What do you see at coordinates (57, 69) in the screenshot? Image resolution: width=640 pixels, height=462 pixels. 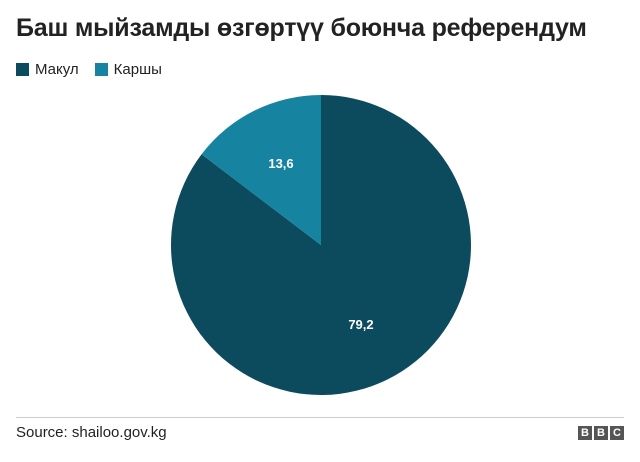 I see `legend-label-makul: Макул` at bounding box center [57, 69].